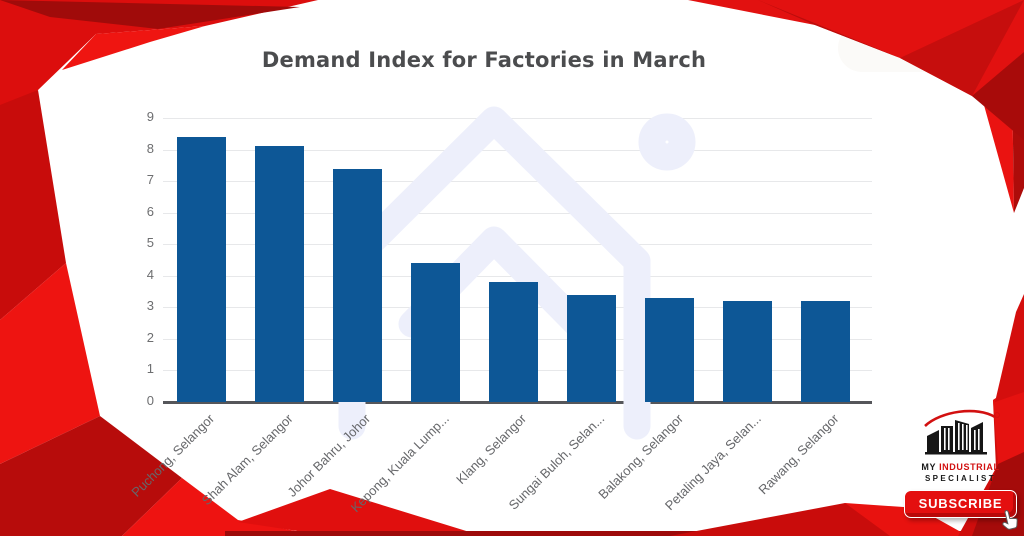  I want to click on y-axis-tick-label: 0, so click(150, 400).